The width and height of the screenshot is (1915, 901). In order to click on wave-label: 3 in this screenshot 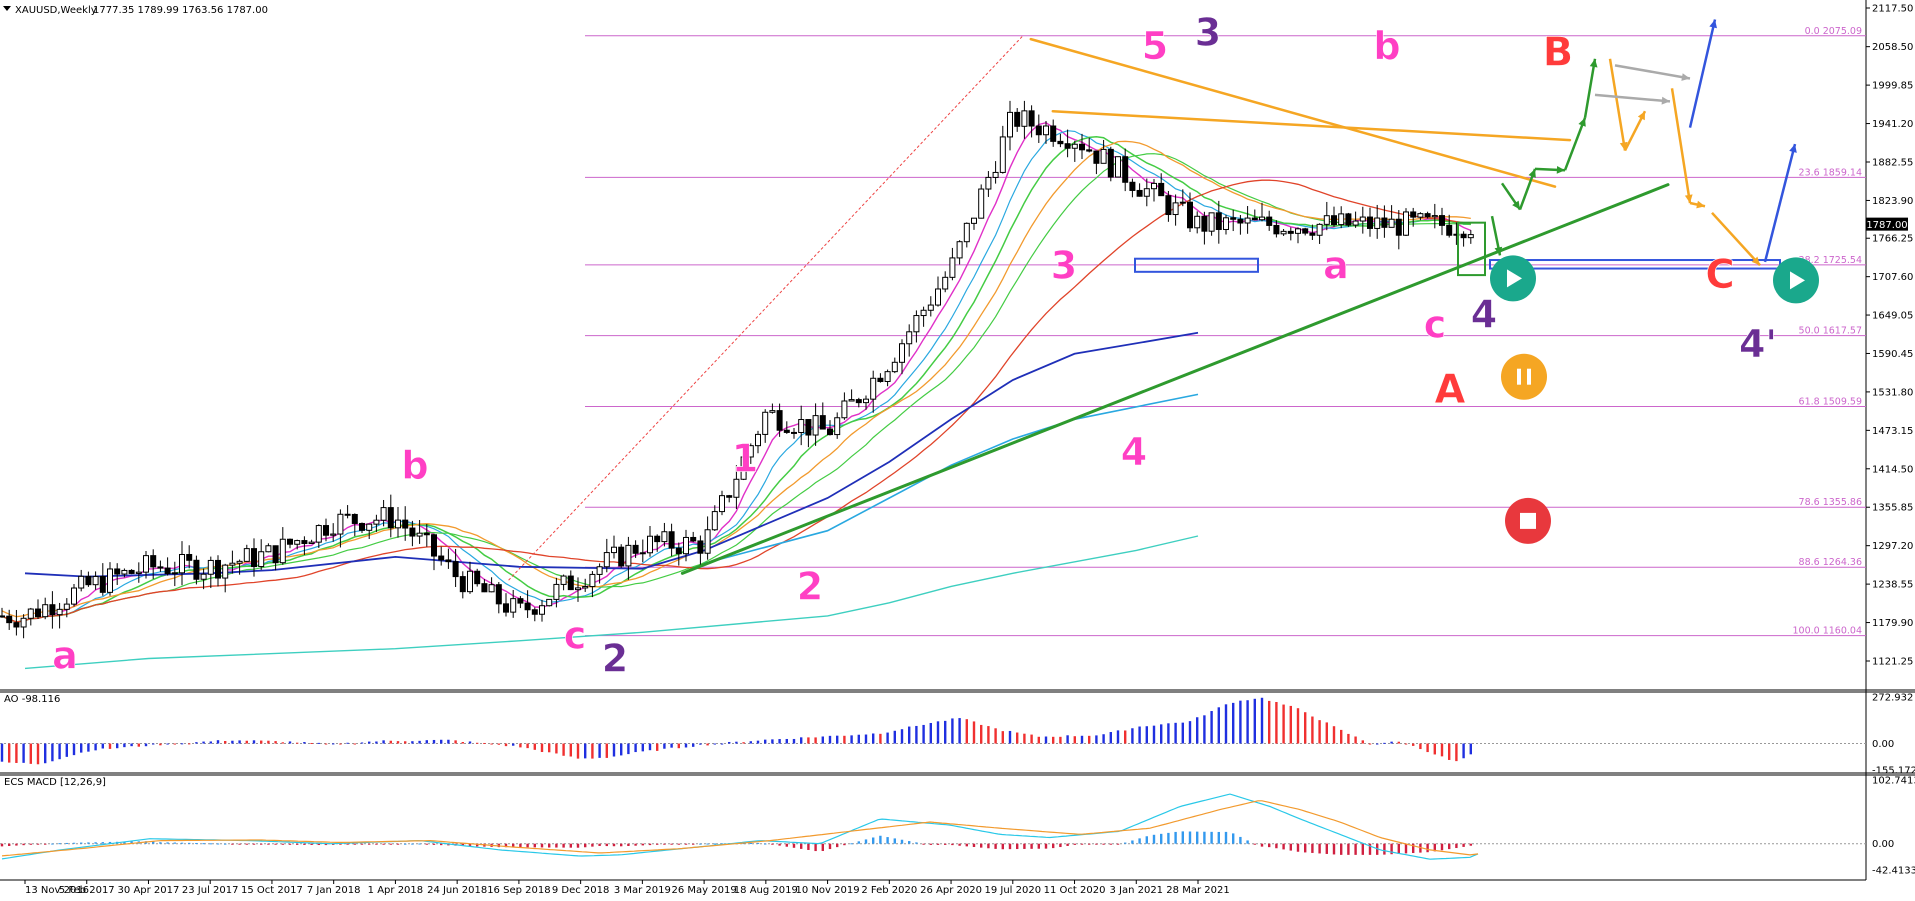, I will do `click(1208, 33)`.